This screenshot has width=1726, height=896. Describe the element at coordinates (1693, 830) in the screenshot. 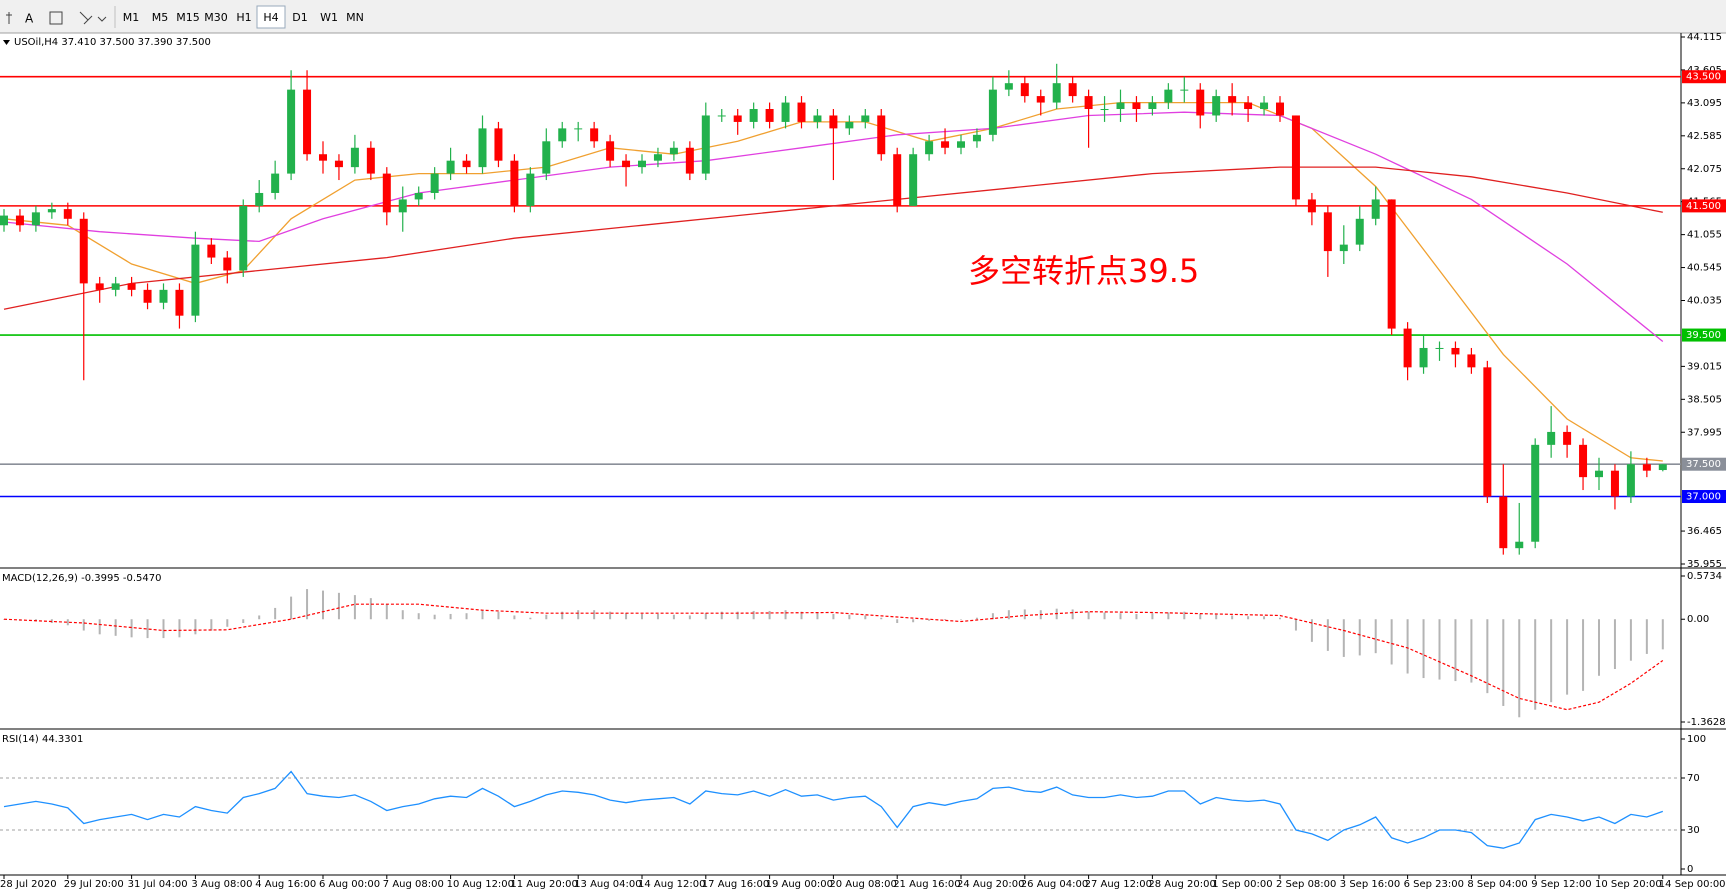

I see `y-tick-label: 30` at that location.